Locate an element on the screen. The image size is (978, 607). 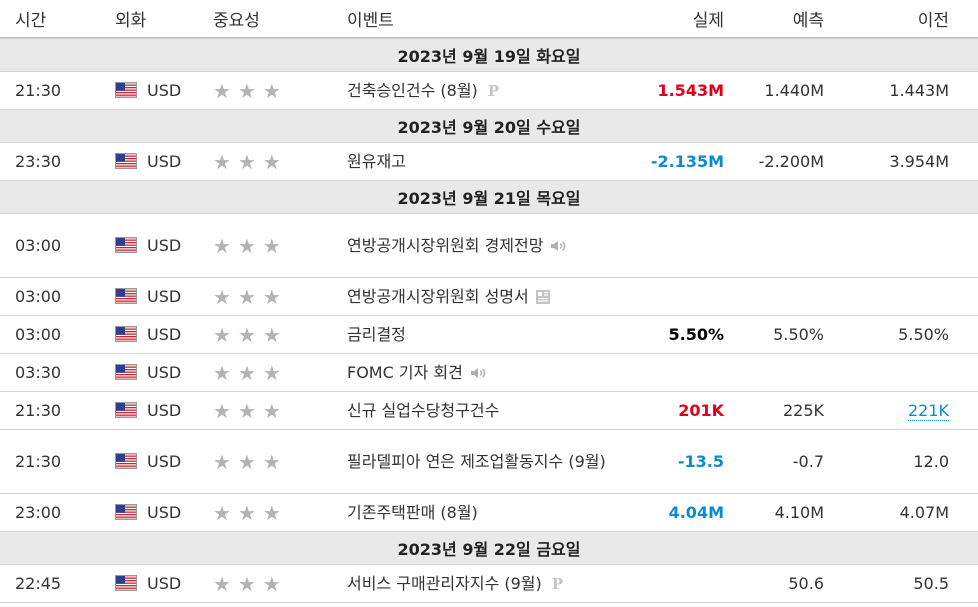
actual-value: 5.50% is located at coordinates (696, 334).